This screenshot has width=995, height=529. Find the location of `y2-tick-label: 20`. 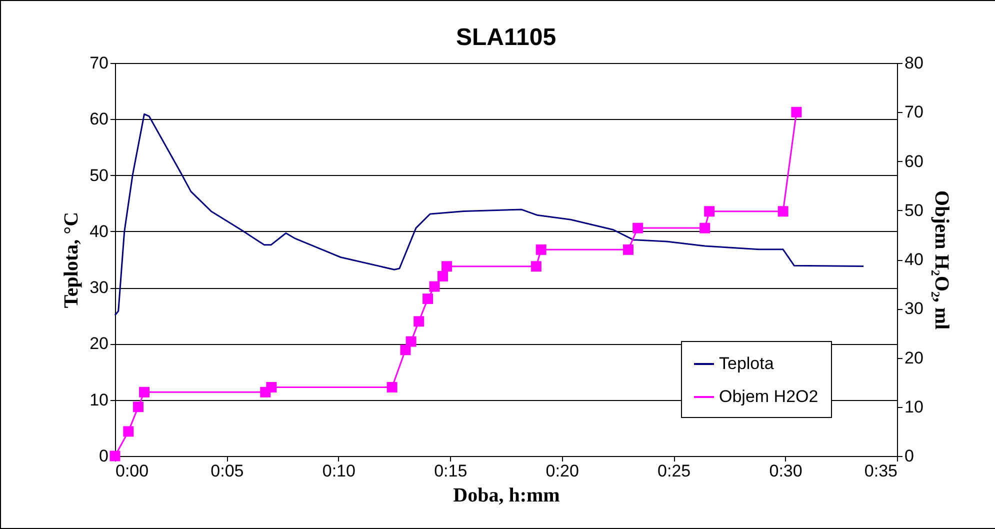

y2-tick-label: 20 is located at coordinates (914, 358).